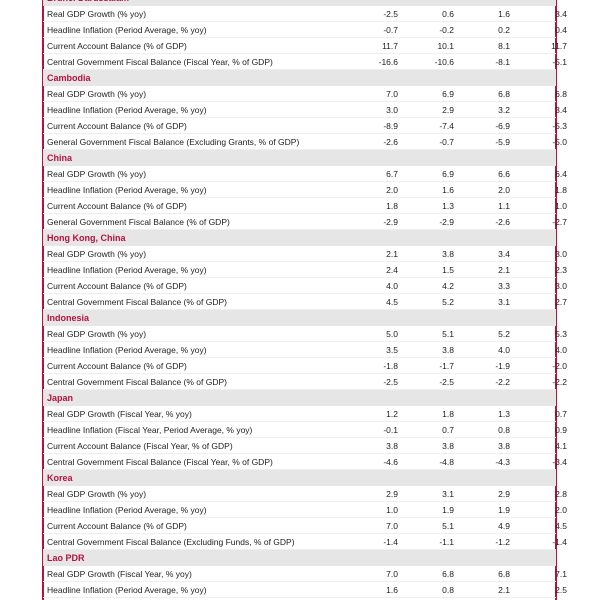 The image size is (600, 600). I want to click on section-header: Brunei Darussalam, so click(299, 3).